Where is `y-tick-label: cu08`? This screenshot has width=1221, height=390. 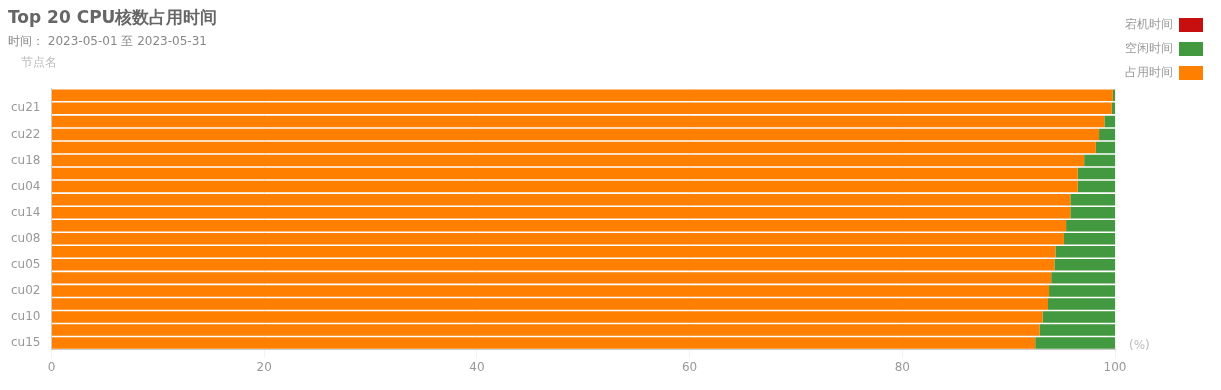
y-tick-label: cu08 is located at coordinates (25, 237).